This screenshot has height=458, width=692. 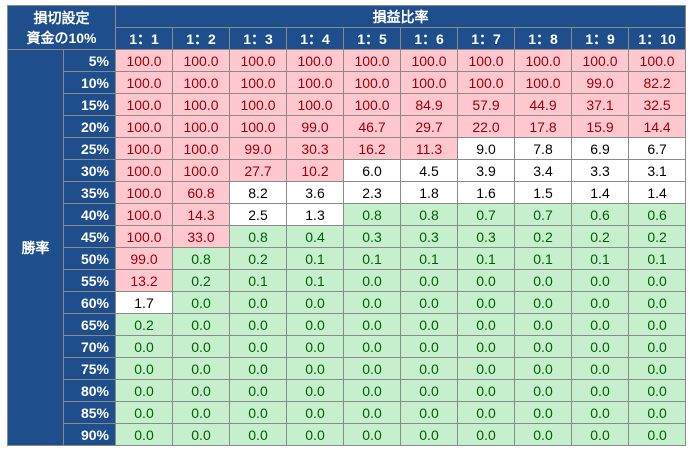 I want to click on row-header: 10%, so click(x=89, y=82).